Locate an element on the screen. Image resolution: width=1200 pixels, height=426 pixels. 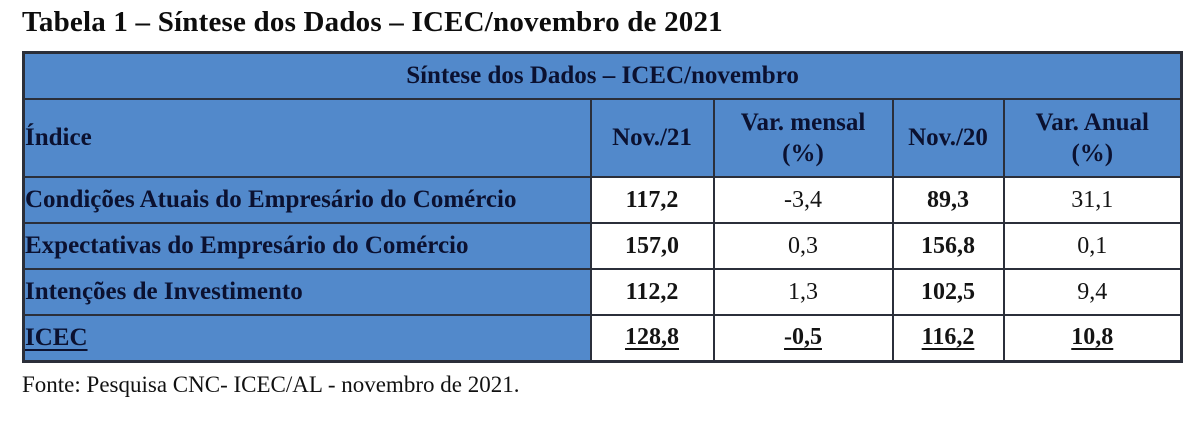
col-header-var-mensal: Var. mensal (%) is located at coordinates (803, 138).